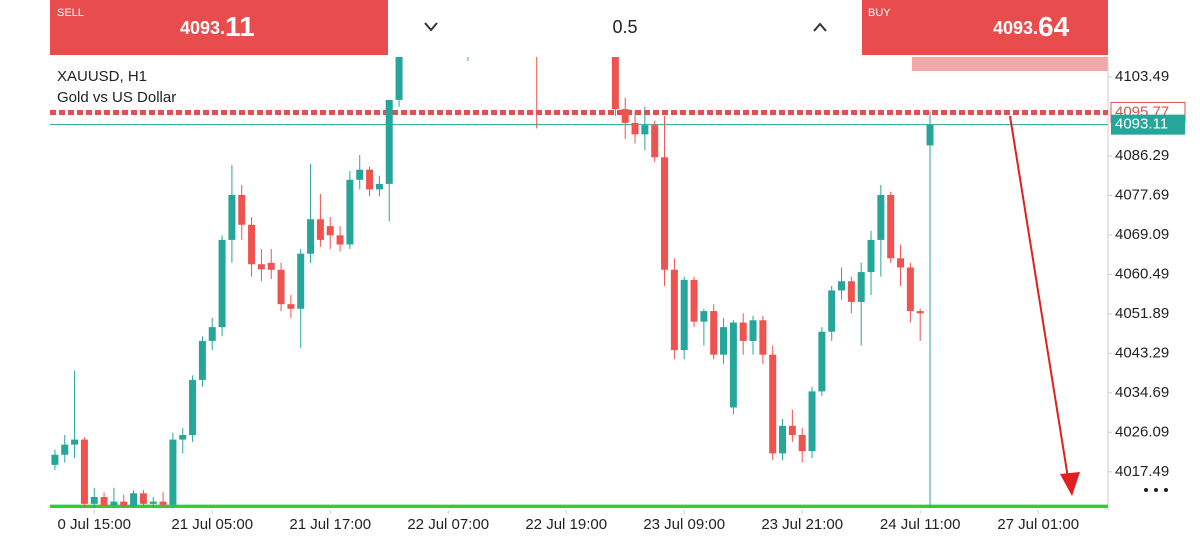 This screenshot has width=1200, height=537. What do you see at coordinates (920, 524) in the screenshot?
I see `x-tick-label: 24 Jul 11:00` at bounding box center [920, 524].